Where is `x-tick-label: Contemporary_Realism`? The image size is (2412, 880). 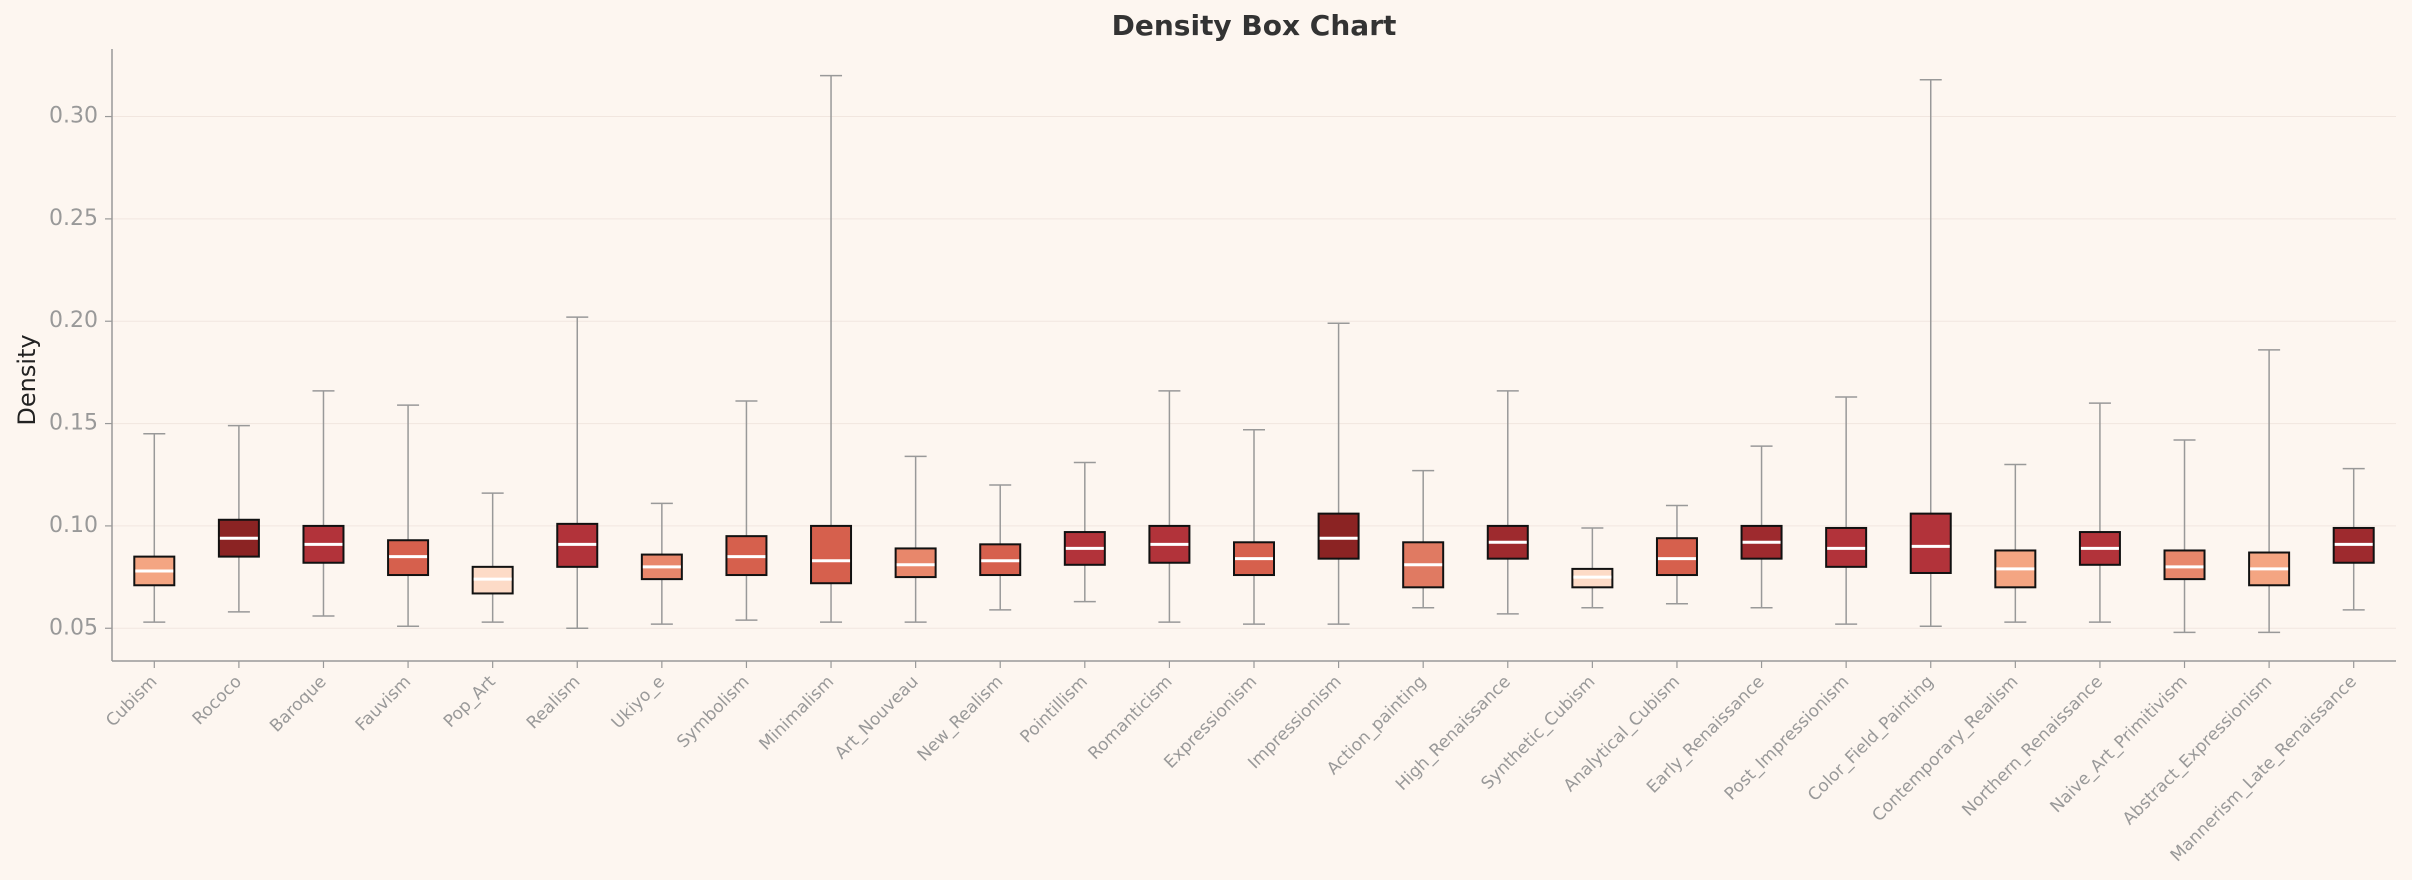
x-tick-label: Contemporary_Realism is located at coordinates (1945, 749).